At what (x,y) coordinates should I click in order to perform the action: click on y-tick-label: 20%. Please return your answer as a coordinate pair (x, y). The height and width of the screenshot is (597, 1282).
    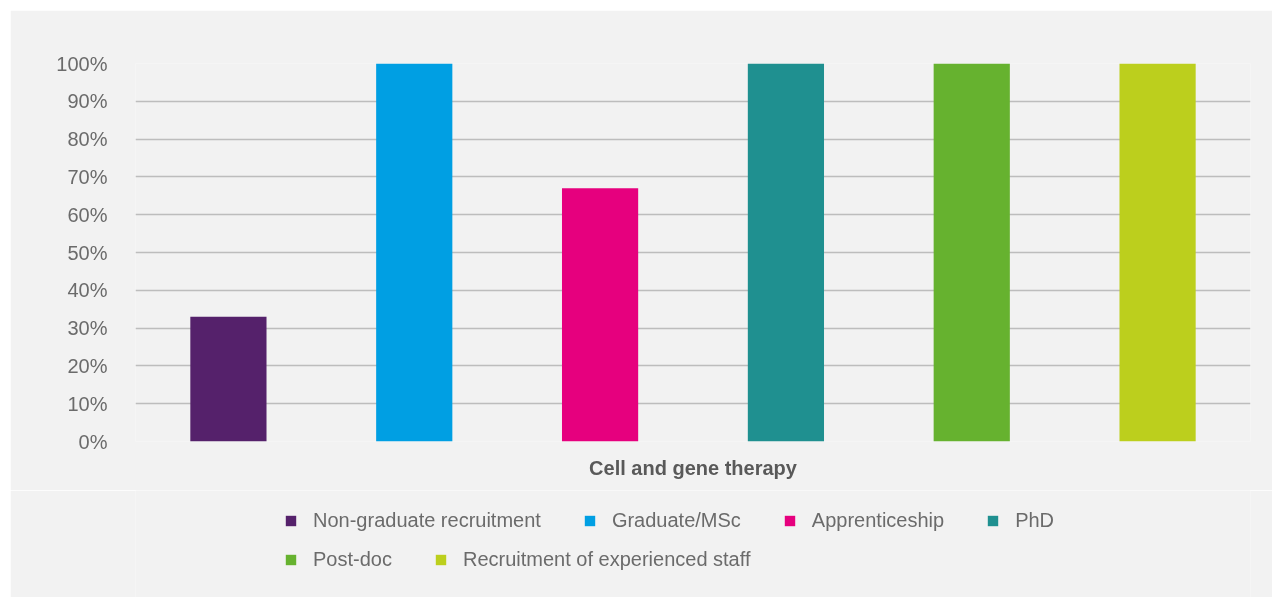
    Looking at the image, I should click on (87, 365).